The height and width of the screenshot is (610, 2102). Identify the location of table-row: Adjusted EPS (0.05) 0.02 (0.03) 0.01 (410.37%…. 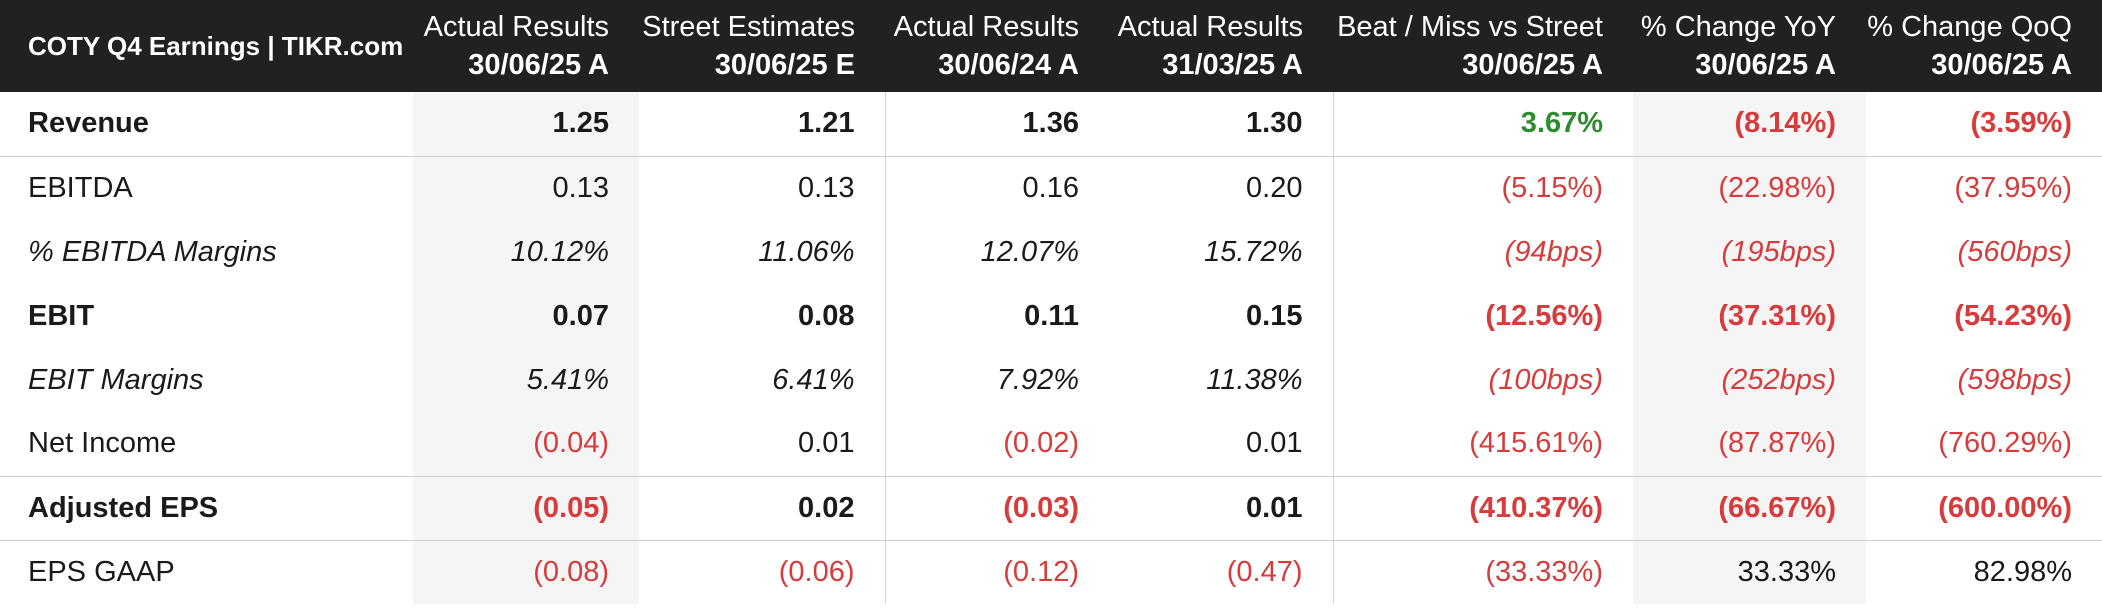
(1051, 508).